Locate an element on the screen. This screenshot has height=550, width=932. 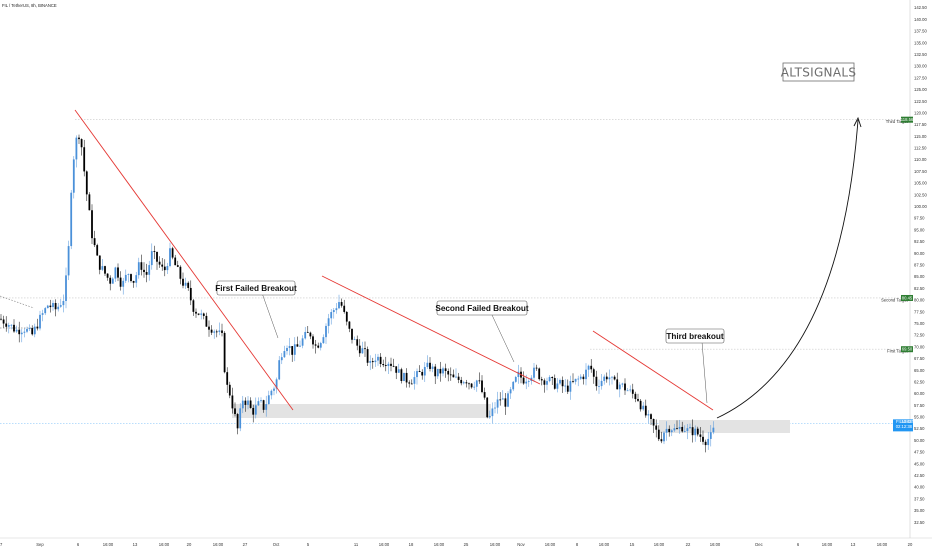
time-tick-label: 13 is located at coordinates (135, 544).